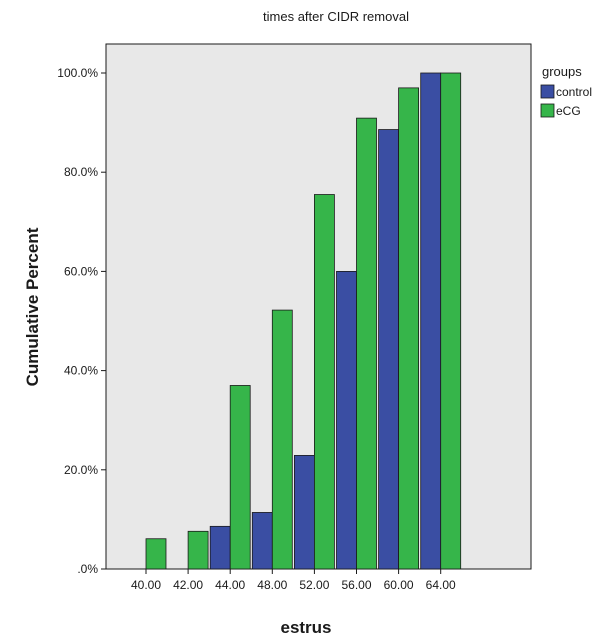 Image resolution: width=609 pixels, height=639 pixels. What do you see at coordinates (81, 321) in the screenshot?
I see `y-axis: .0% 20.0% 40.0% 60.0% 80.0% 100.0%` at bounding box center [81, 321].